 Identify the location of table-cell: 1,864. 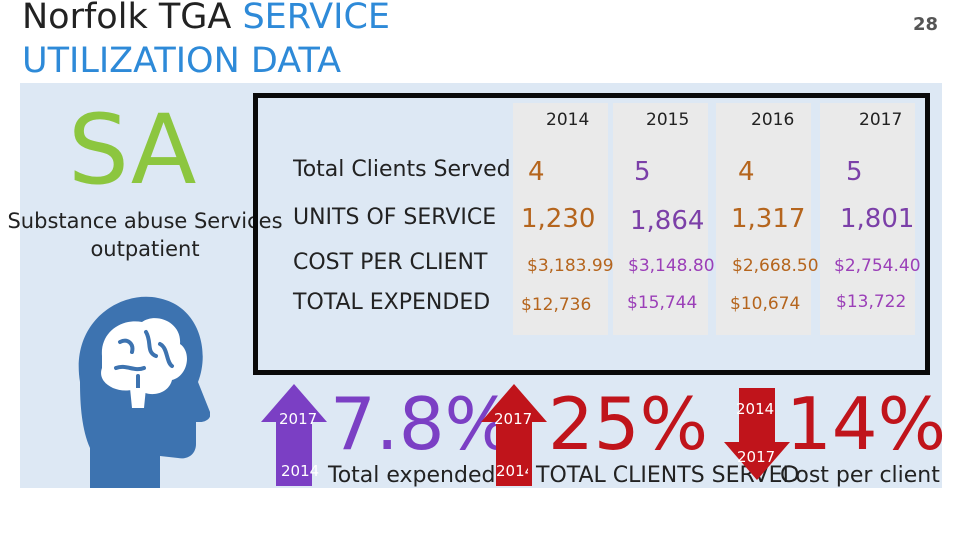
(667, 221).